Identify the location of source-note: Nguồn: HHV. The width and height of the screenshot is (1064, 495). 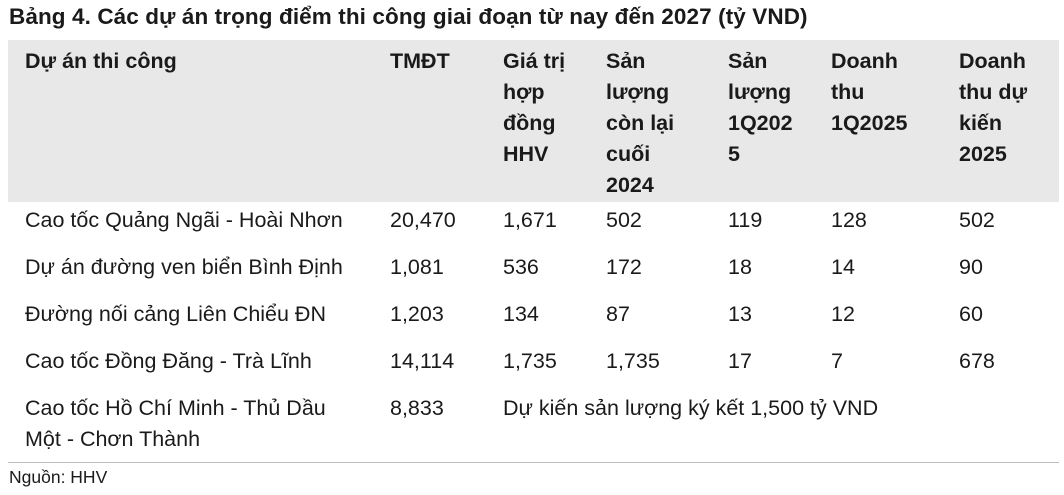
(58, 477).